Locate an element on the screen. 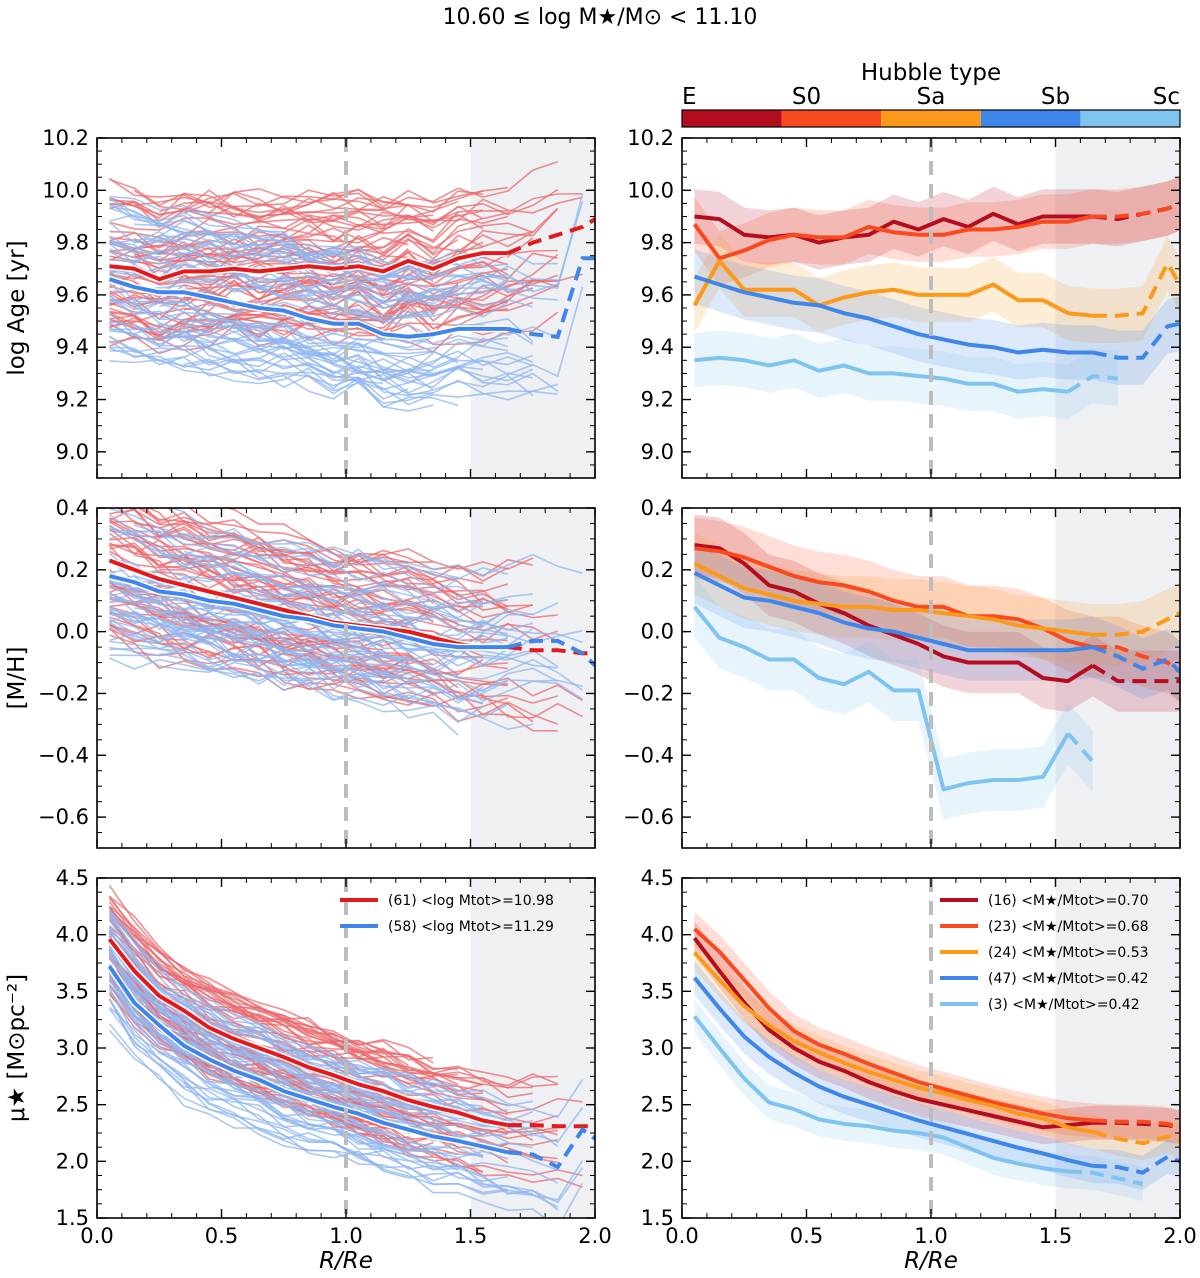 The image size is (1200, 1278). y-tick-label: 0.4 is located at coordinates (657, 508).